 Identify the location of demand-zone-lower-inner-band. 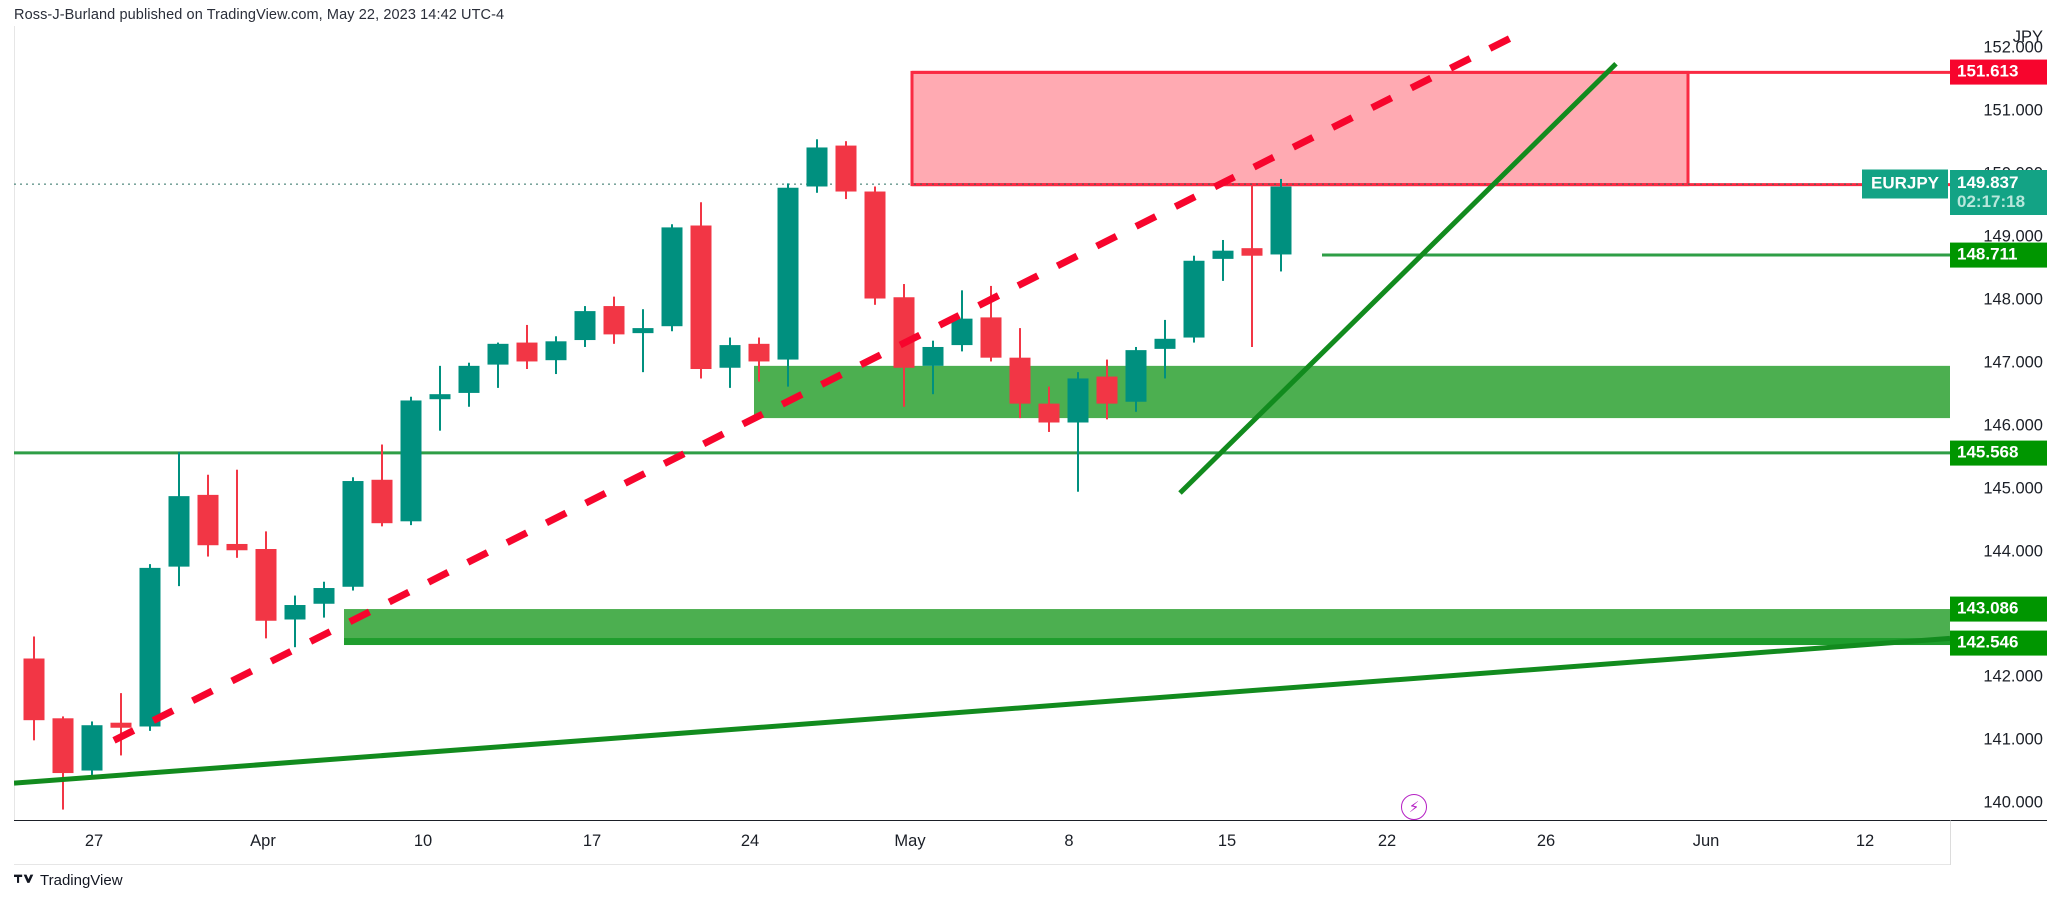
(1147, 642).